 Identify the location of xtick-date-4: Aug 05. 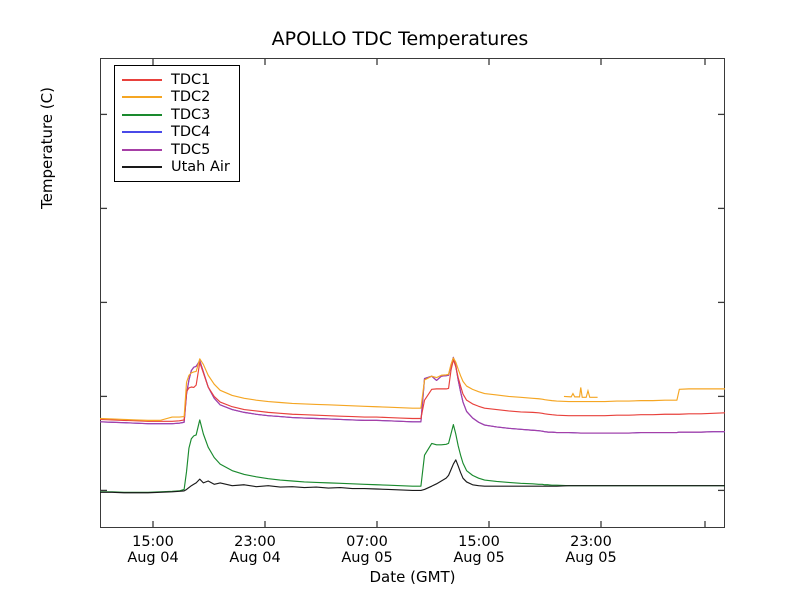
(591, 558).